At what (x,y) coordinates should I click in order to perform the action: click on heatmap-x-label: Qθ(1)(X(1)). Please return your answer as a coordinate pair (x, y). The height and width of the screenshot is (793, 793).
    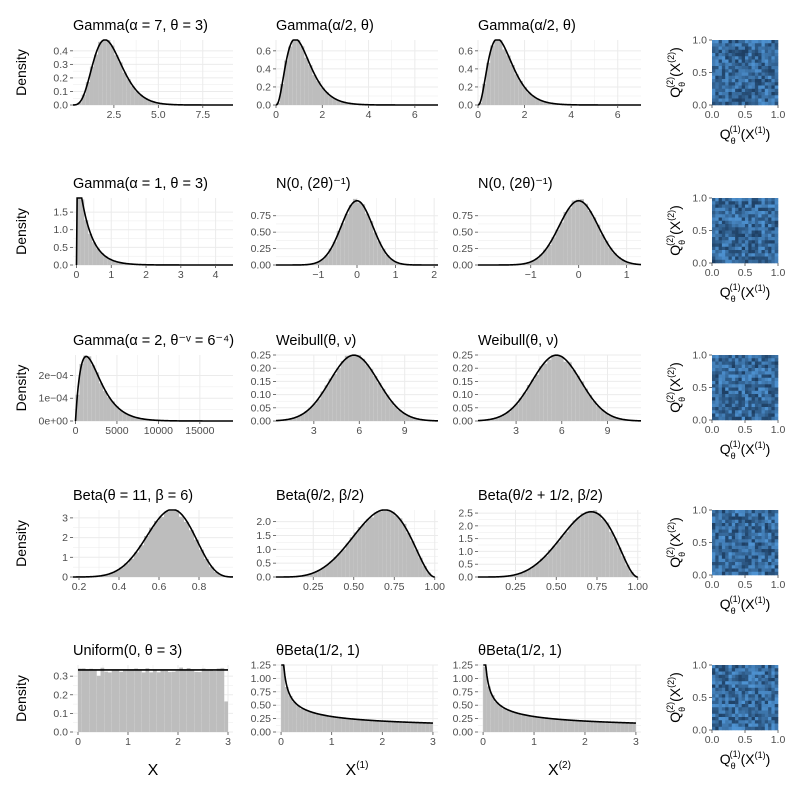
    Looking at the image, I should click on (745, 135).